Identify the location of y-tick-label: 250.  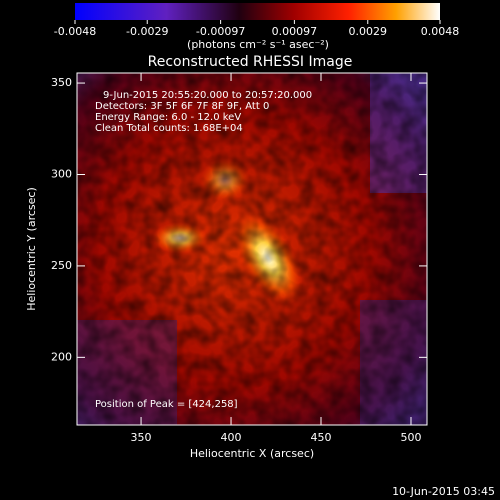
(61, 265).